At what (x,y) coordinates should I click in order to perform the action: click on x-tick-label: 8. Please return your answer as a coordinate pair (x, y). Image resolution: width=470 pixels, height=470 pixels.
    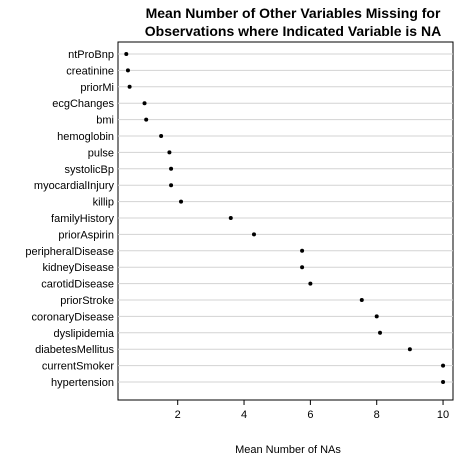
    Looking at the image, I should click on (377, 415).